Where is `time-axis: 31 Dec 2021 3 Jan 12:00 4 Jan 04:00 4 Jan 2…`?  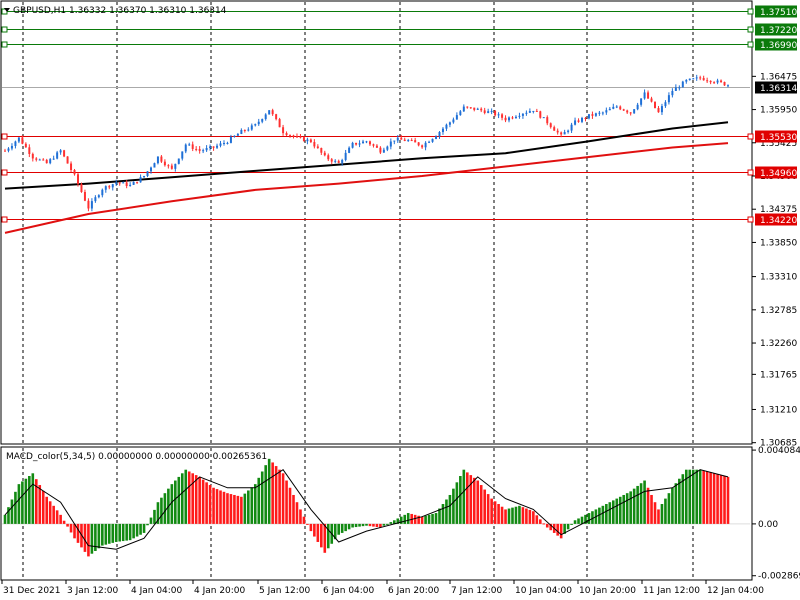
time-axis: 31 Dec 2021 3 Jan 12:00 4 Jan 04:00 4 Jan 2… is located at coordinates (382, 588).